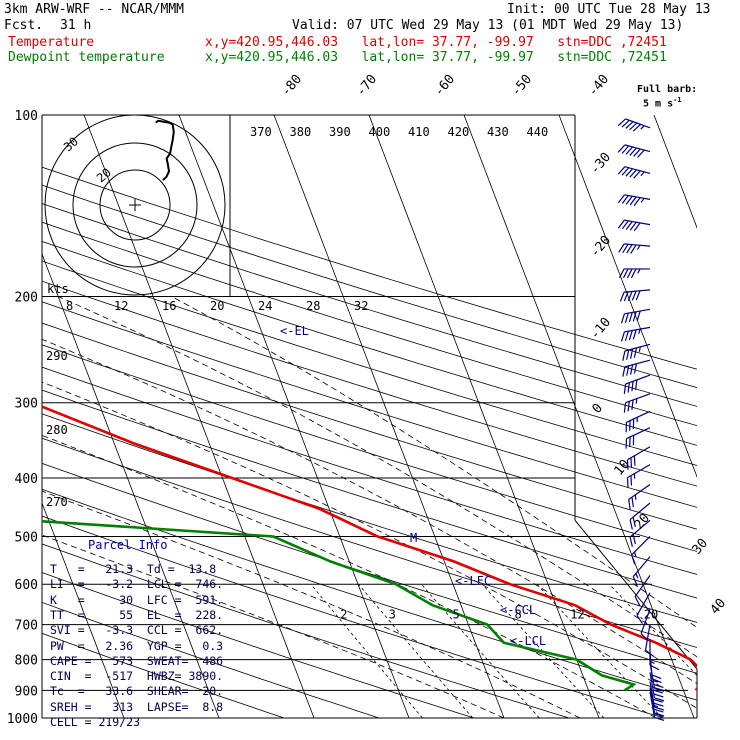  What do you see at coordinates (58, 289) in the screenshot?
I see `hodo-units: kts` at bounding box center [58, 289].